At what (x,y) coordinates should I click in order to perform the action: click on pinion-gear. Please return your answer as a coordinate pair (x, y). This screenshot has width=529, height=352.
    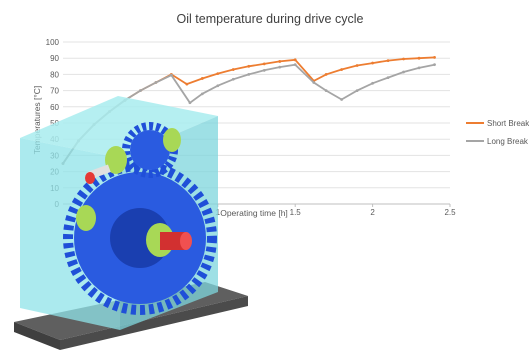
    Looking at the image, I should click on (150, 150).